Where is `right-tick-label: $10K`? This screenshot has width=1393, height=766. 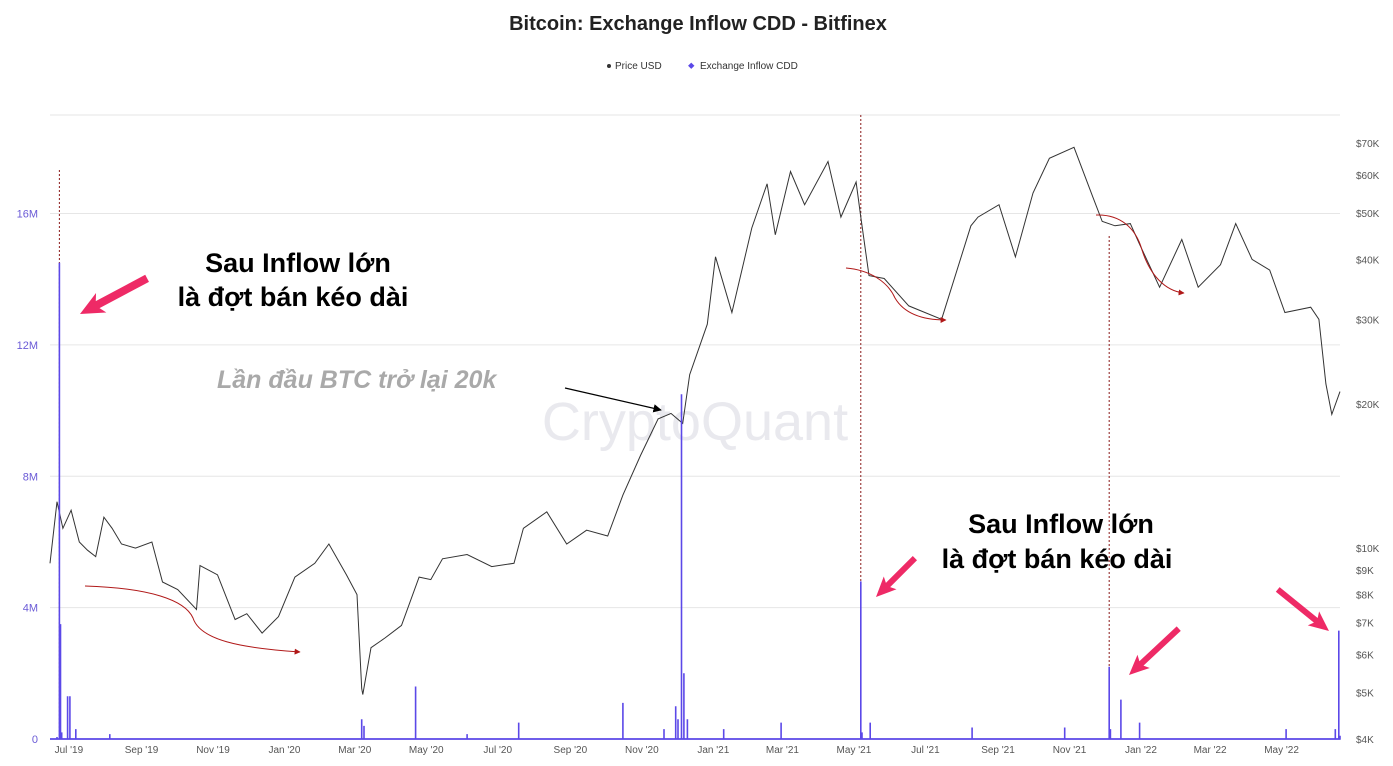 right-tick-label: $10K is located at coordinates (1368, 549).